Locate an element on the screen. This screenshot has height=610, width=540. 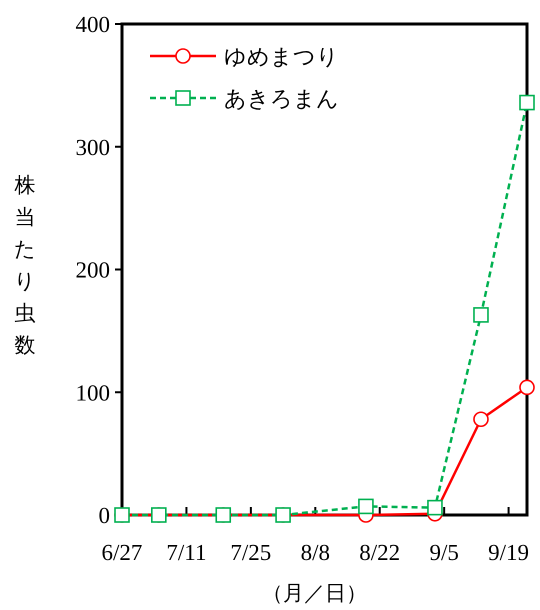
y-axis-title: 株当たり虫数 is located at coordinates (25, 265).